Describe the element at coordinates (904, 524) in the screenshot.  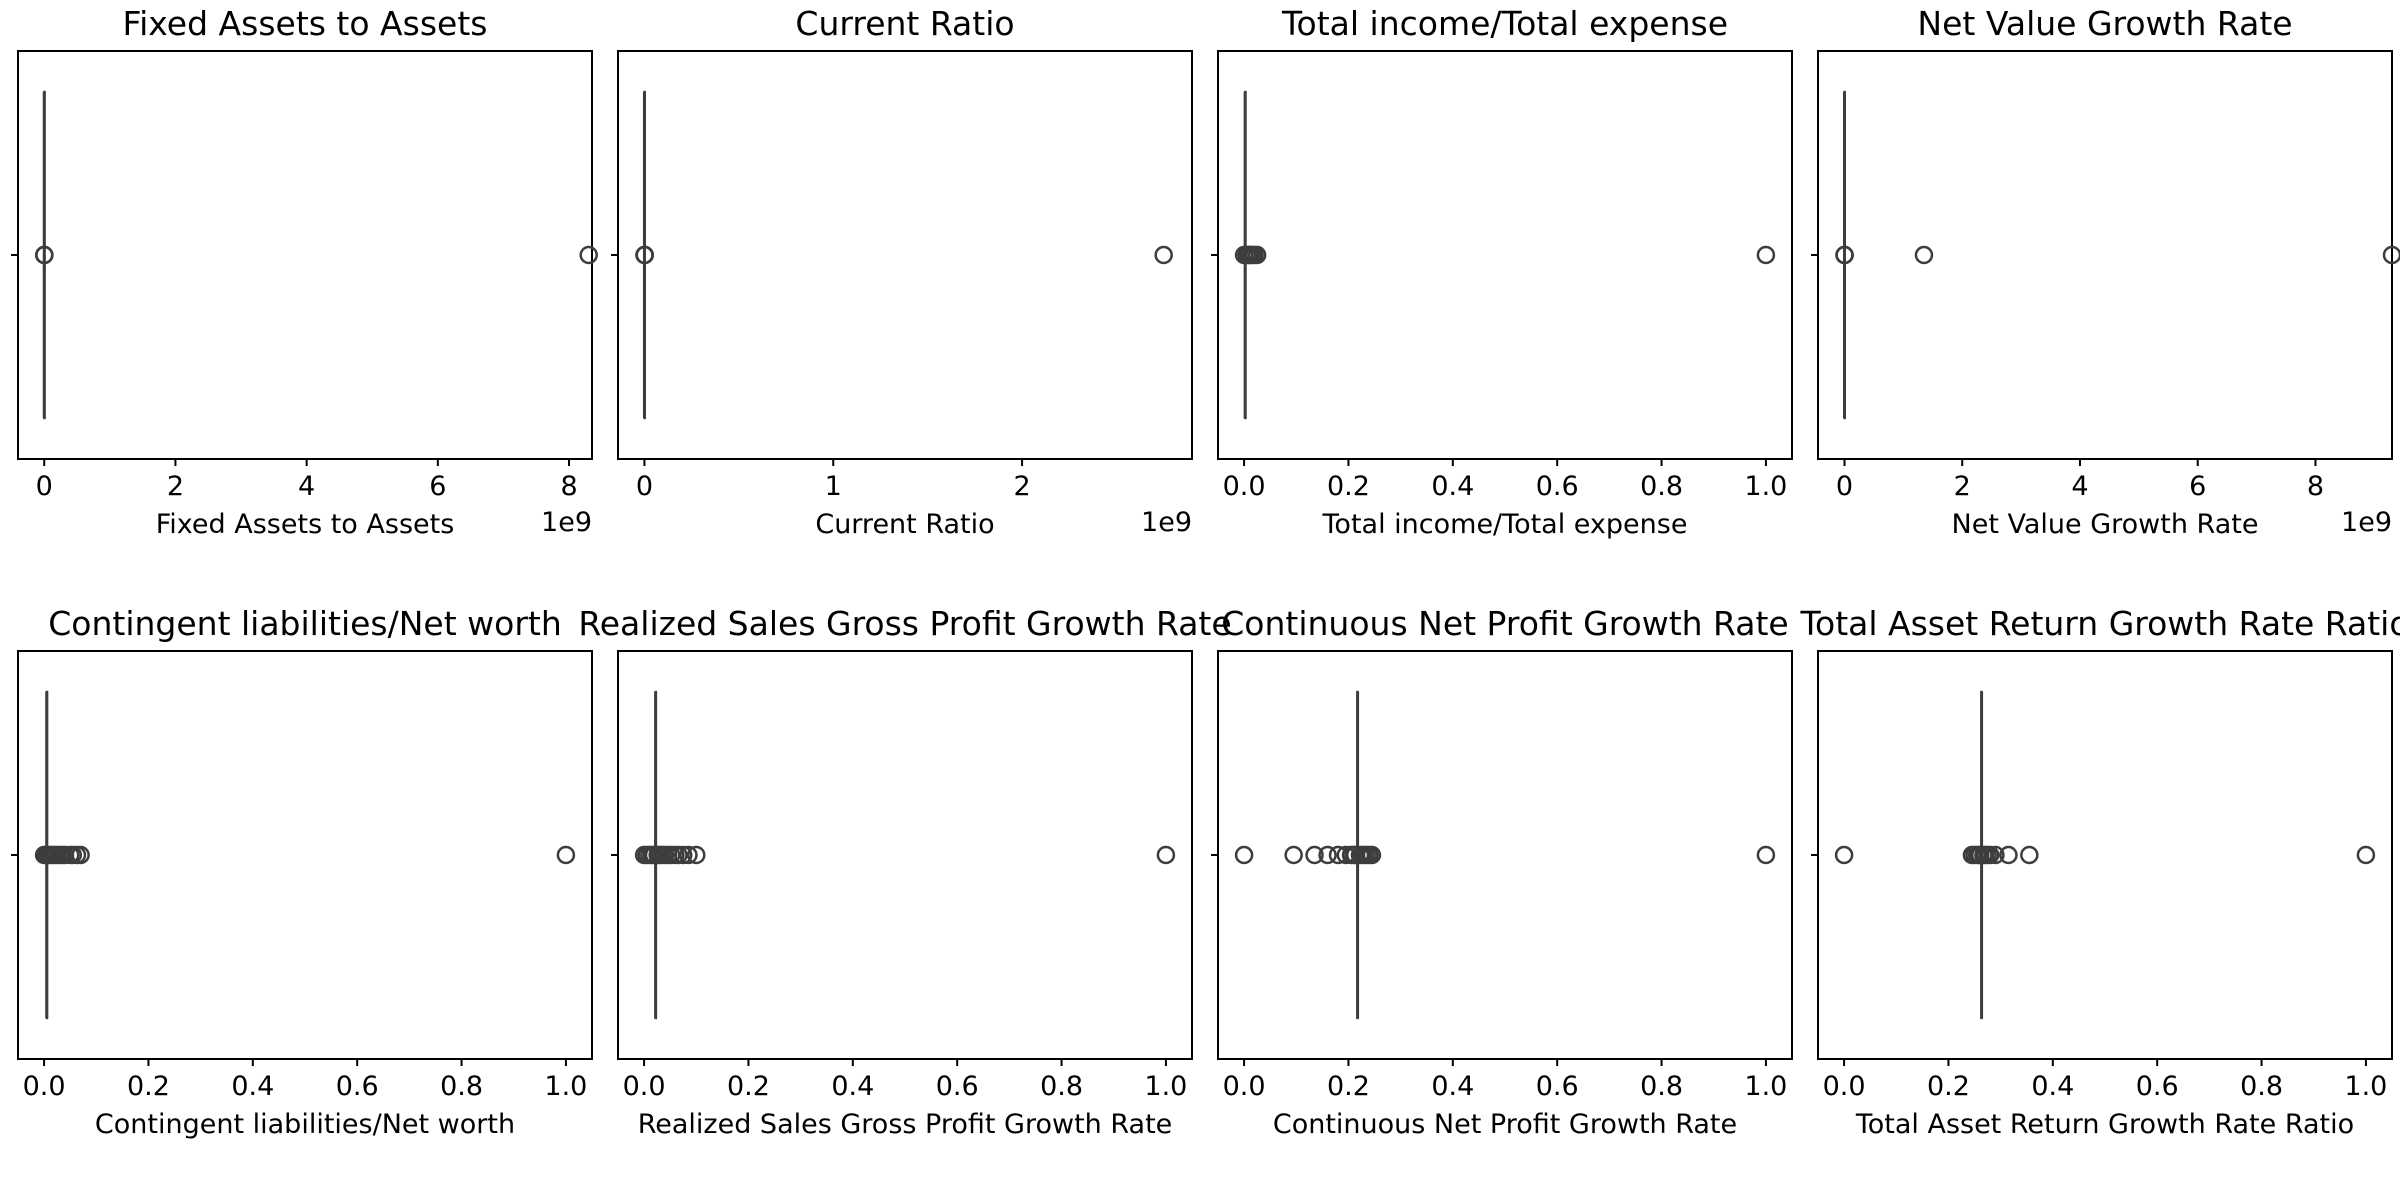
I see `x-axis-label-2: Current Ratio` at that location.